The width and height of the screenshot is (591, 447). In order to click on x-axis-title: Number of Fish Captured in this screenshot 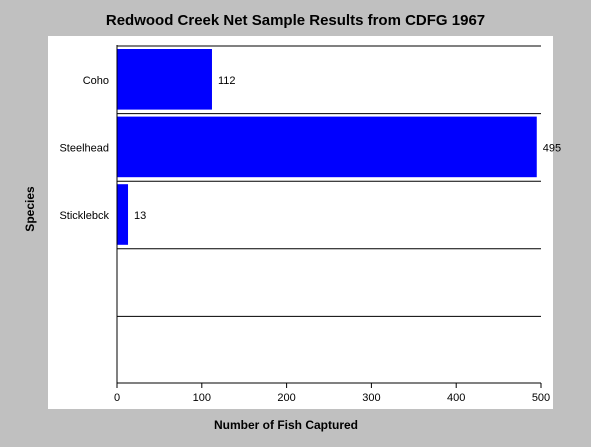, I will do `click(286, 425)`.